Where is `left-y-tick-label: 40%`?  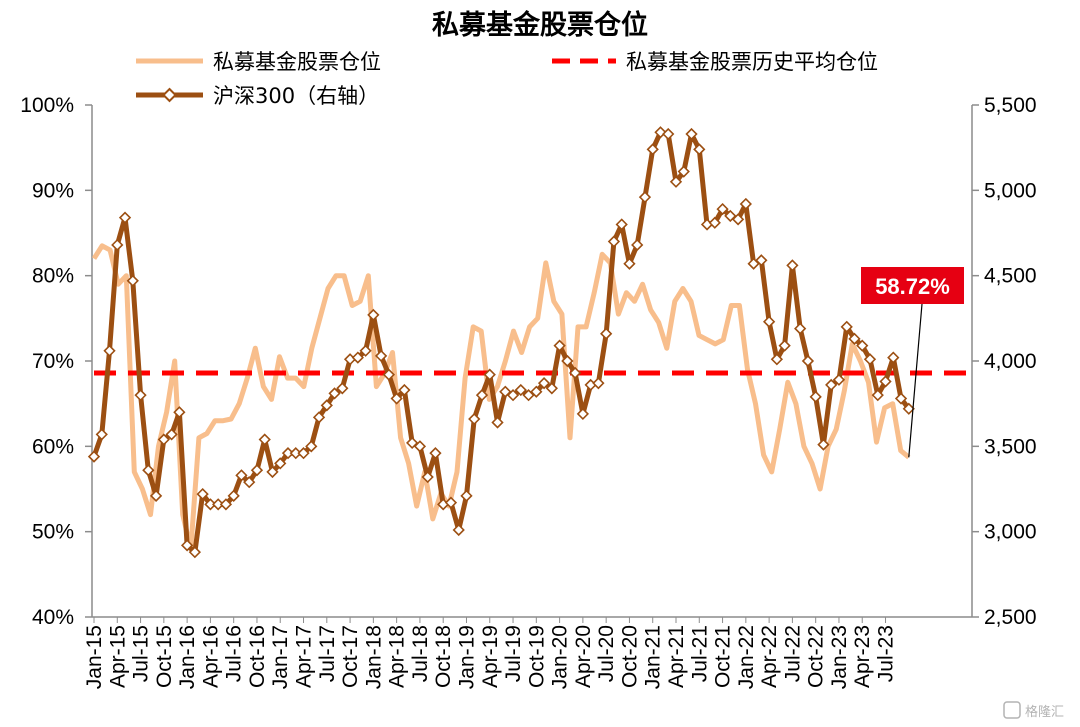
left-y-tick-label: 40% is located at coordinates (53, 617).